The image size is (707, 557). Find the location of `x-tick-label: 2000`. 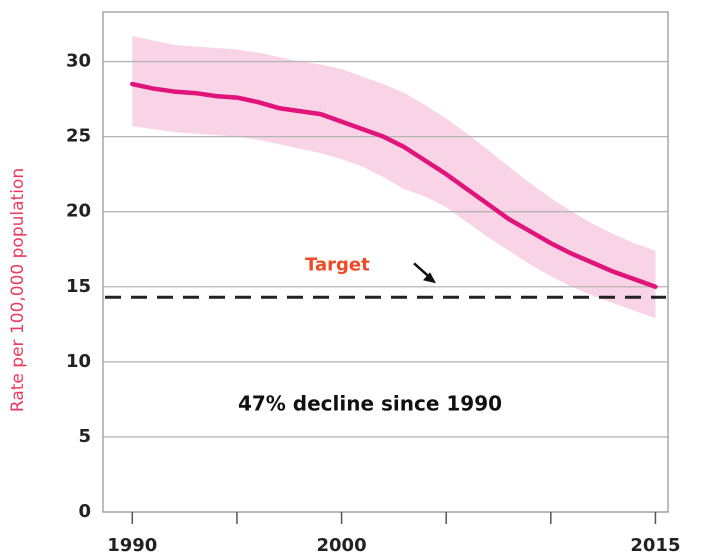

x-tick-label: 2000 is located at coordinates (342, 545).